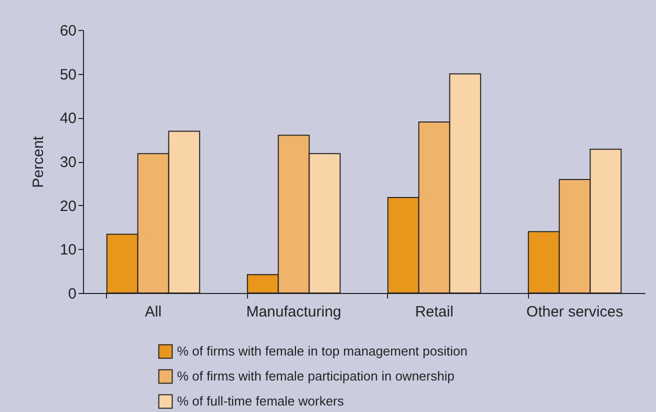  What do you see at coordinates (153, 312) in the screenshot?
I see `x-tick-label: All` at bounding box center [153, 312].